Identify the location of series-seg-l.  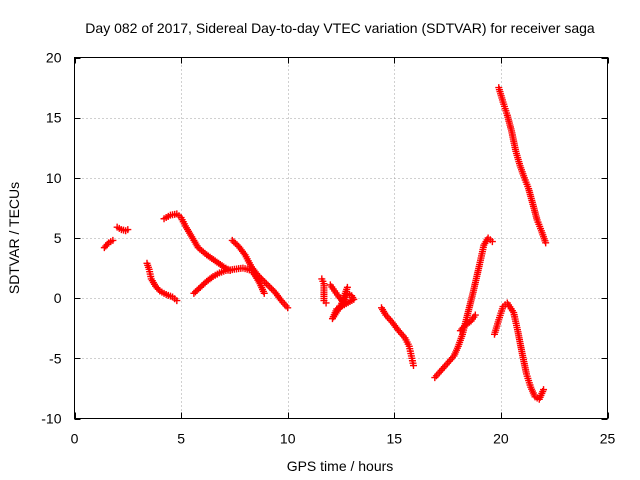
(519, 351).